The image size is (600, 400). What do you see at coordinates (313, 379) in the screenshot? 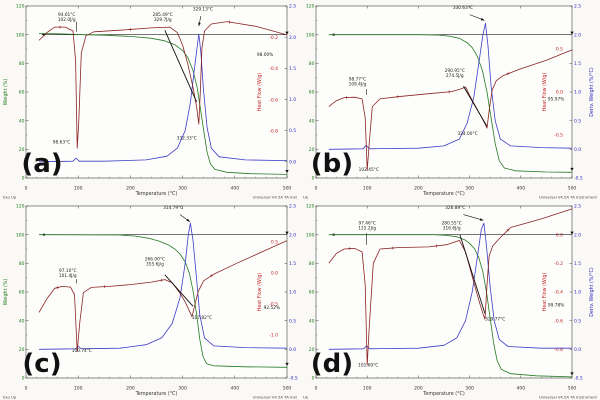
I see `weight-tick-label: 0` at bounding box center [313, 379].